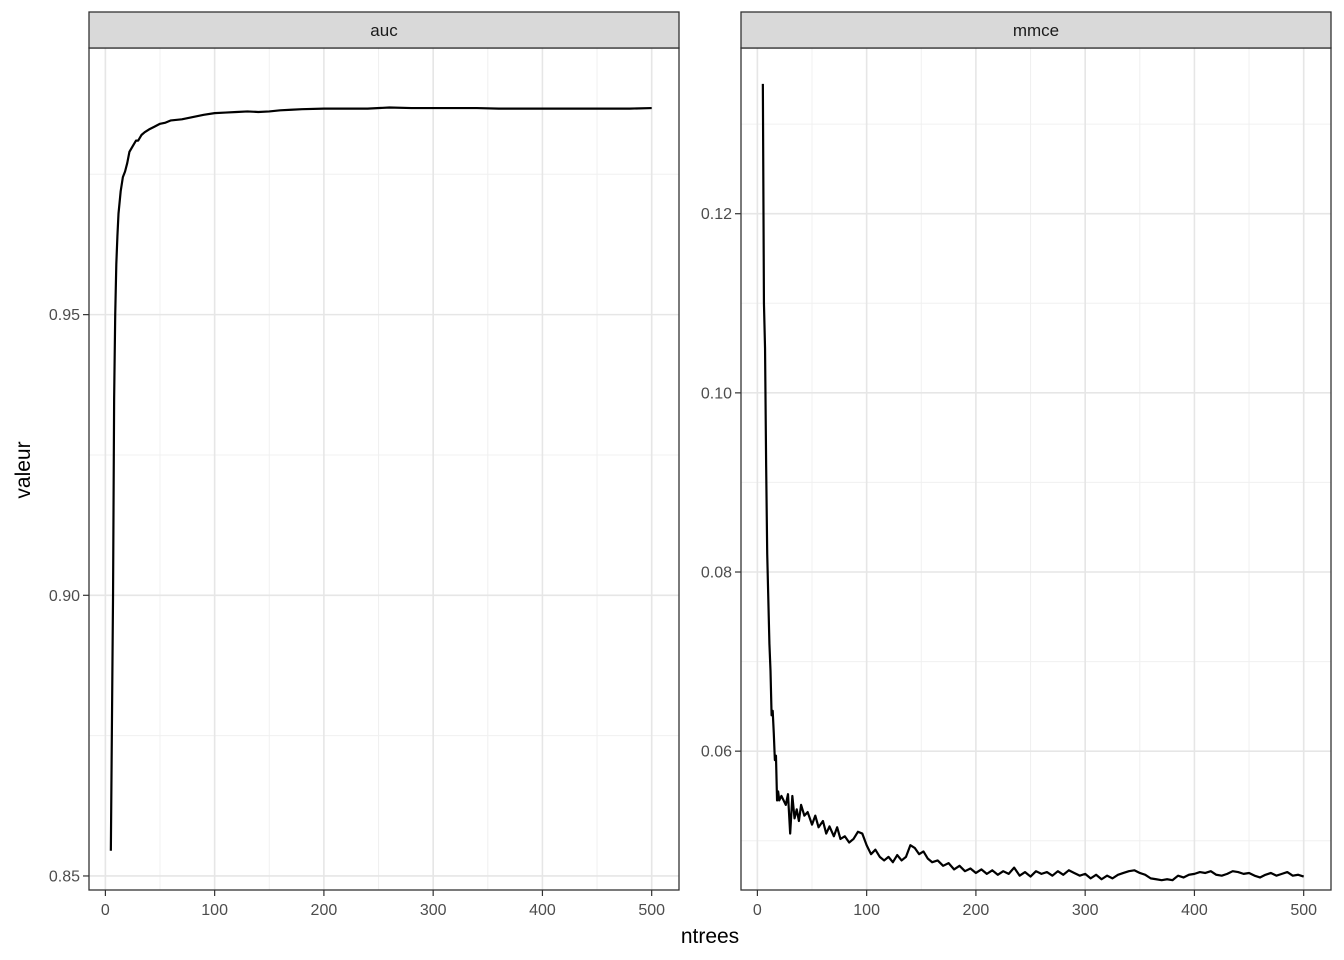 The image size is (1344, 960). I want to click on y-axis-title: valeur, so click(23, 469).